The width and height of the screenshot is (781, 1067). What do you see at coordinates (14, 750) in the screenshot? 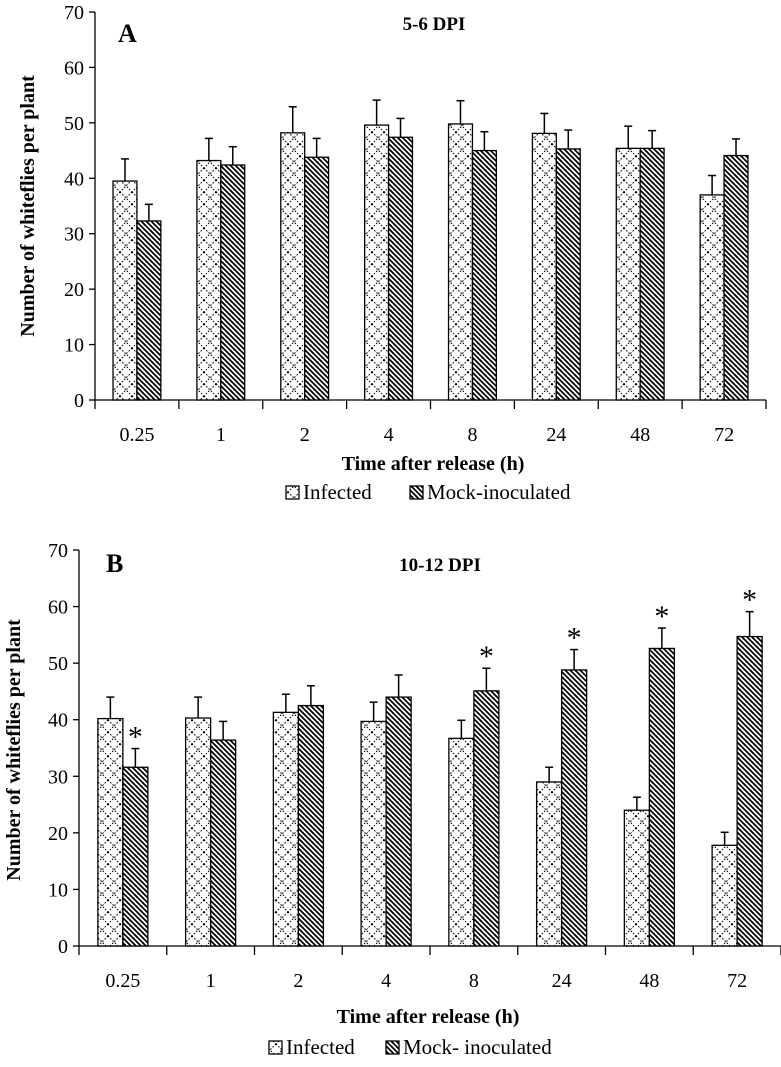
I see `y-axis-label-b: Number of whiteflies per plant` at bounding box center [14, 750].